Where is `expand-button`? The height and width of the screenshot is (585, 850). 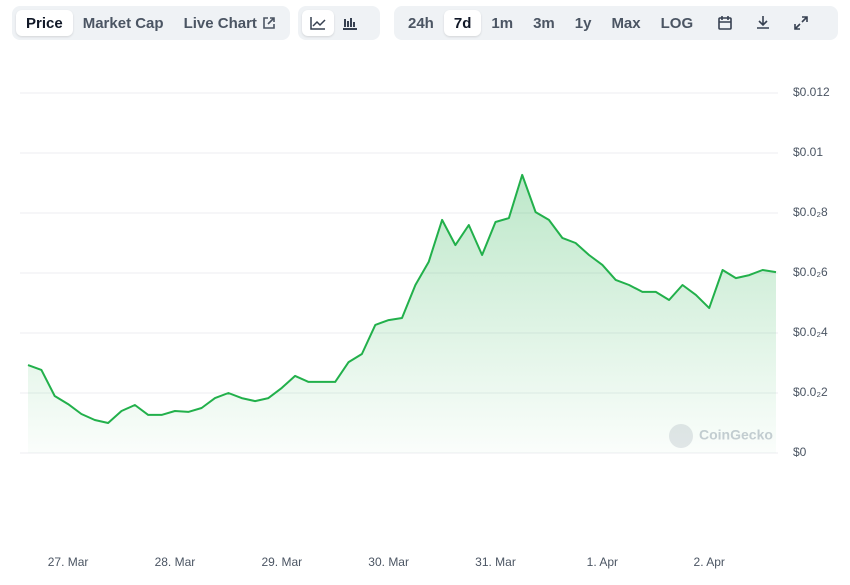
expand-button is located at coordinates (801, 23).